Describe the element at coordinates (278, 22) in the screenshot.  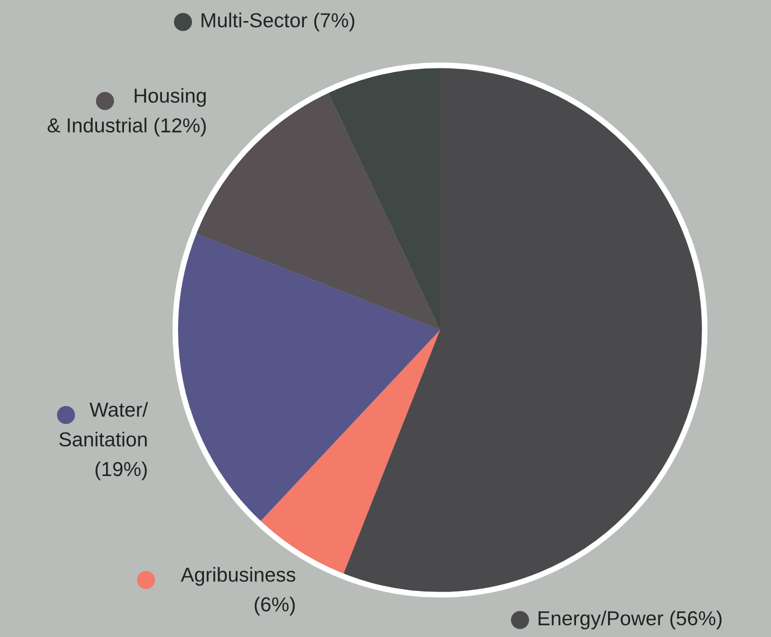
I see `legend-label: Multi-Sector (7%)` at that location.